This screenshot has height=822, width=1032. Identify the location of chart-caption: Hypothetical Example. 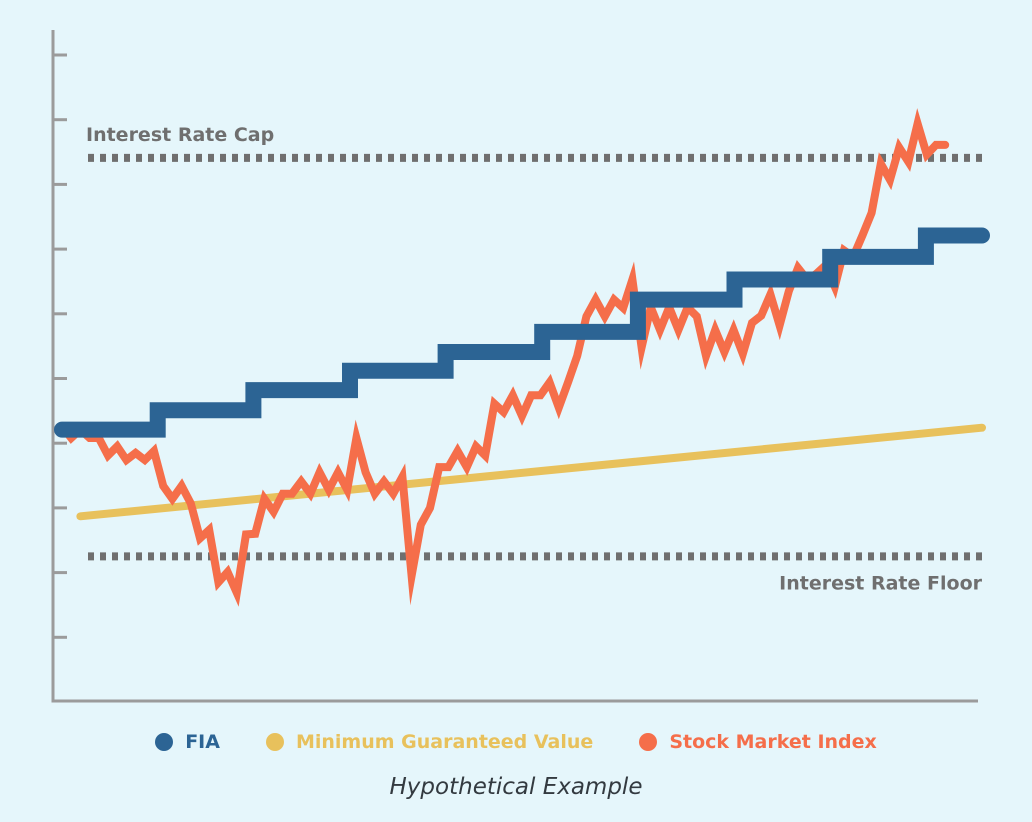
(516, 787).